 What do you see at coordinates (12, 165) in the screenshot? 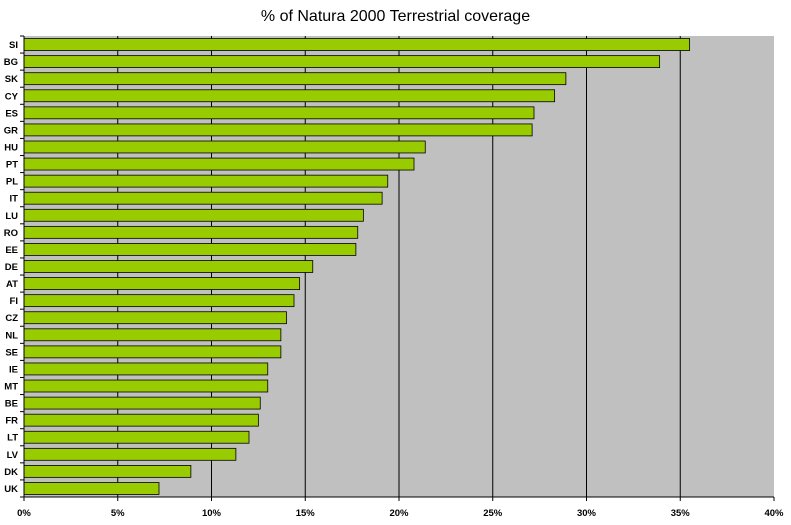
I see `y-tick-label: PT` at bounding box center [12, 165].